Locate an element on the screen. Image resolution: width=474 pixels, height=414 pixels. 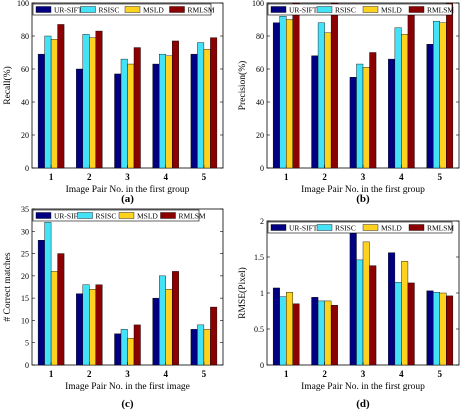
y-tick-label: 10 is located at coordinates (25, 320).